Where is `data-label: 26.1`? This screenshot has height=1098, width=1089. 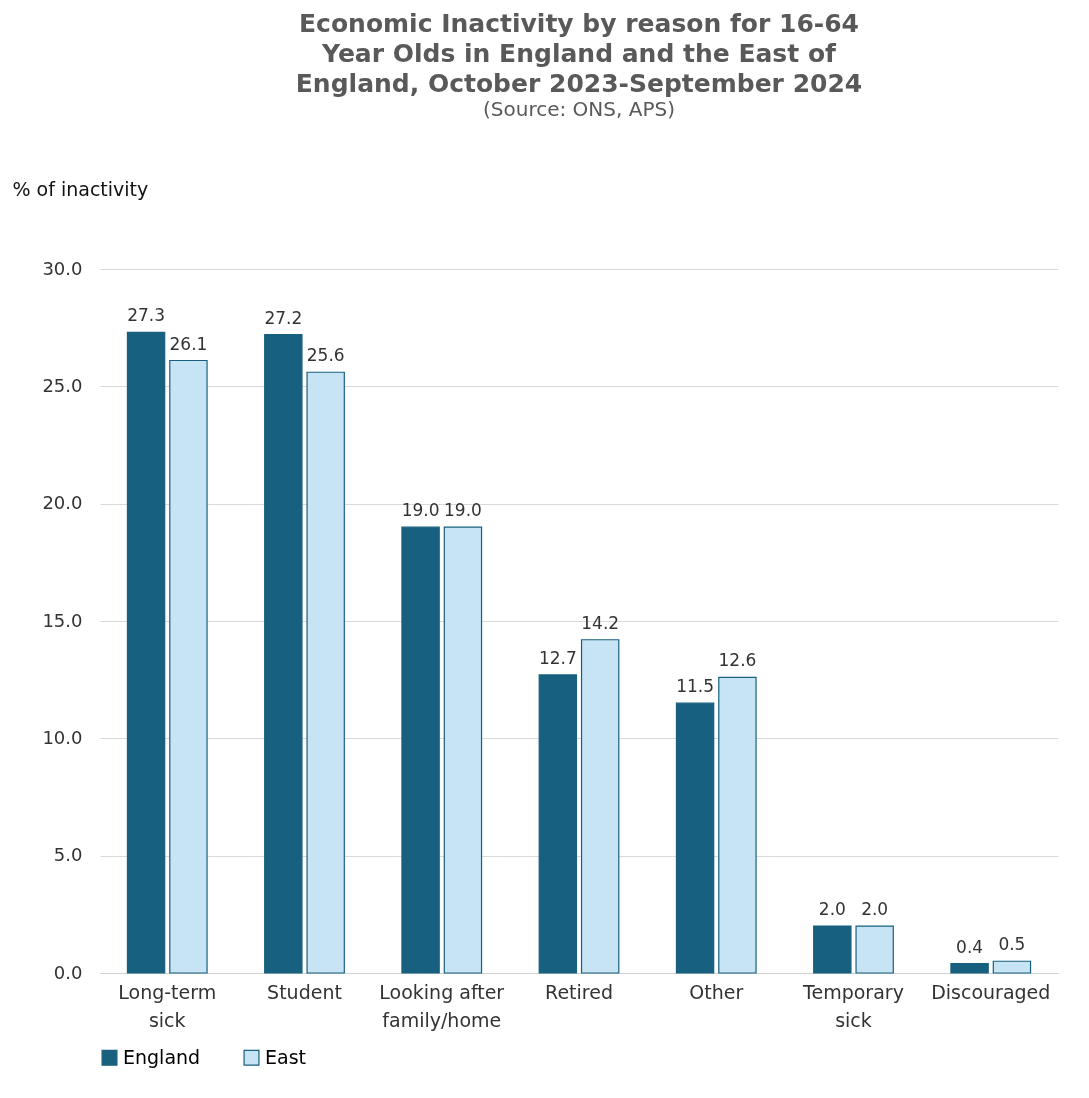 data-label: 26.1 is located at coordinates (188, 343).